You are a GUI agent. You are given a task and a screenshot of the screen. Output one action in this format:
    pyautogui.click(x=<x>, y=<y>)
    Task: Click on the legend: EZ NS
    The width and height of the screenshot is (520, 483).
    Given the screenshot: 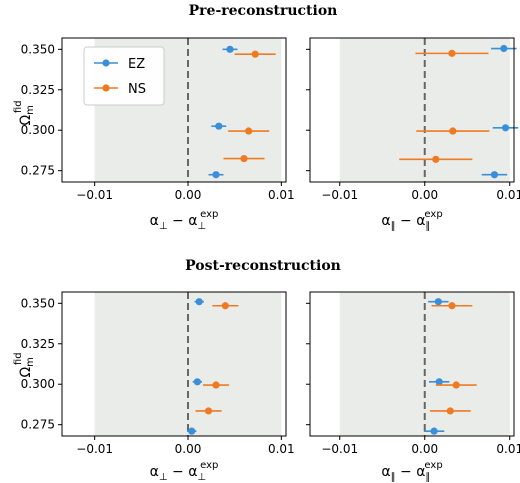 What is the action you would take?
    pyautogui.click(x=124, y=76)
    